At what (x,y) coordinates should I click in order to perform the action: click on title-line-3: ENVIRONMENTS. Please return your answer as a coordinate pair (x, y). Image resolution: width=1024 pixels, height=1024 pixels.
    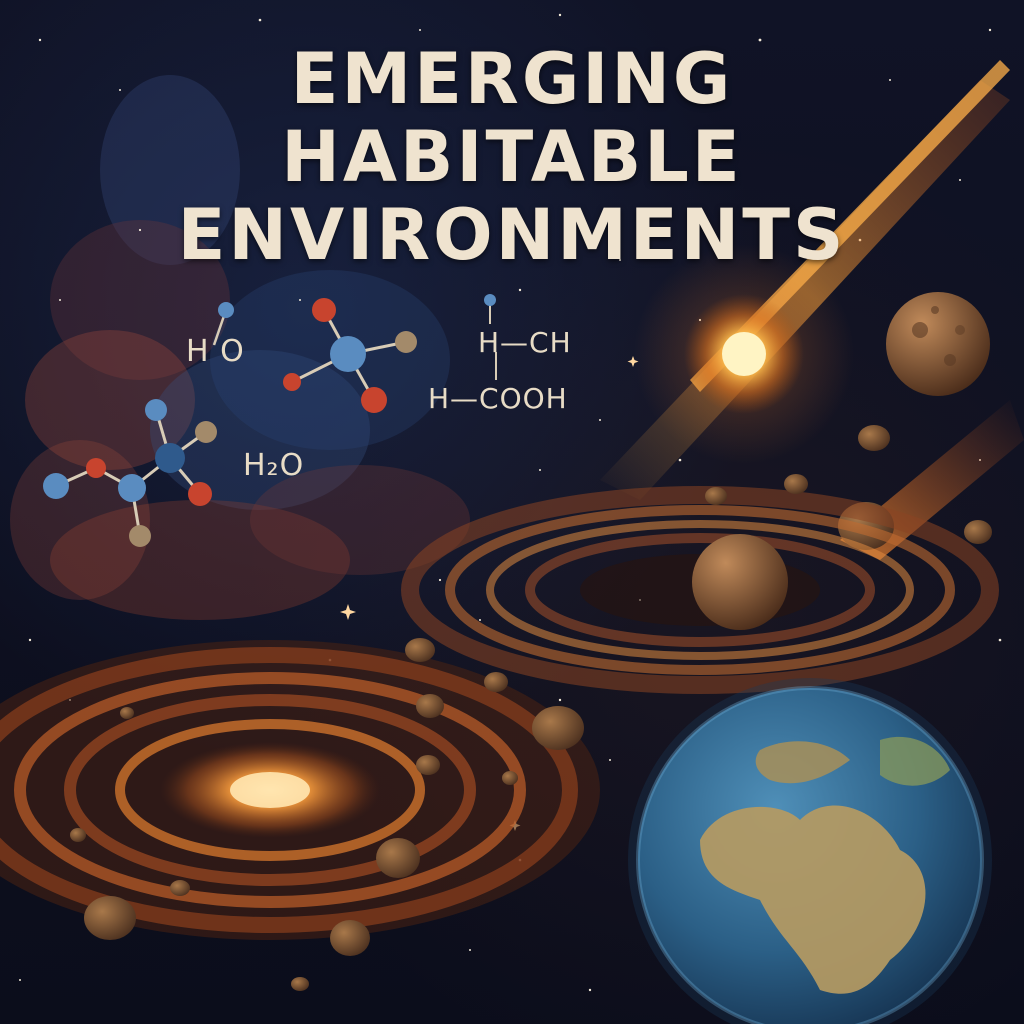
    Looking at the image, I should click on (512, 235).